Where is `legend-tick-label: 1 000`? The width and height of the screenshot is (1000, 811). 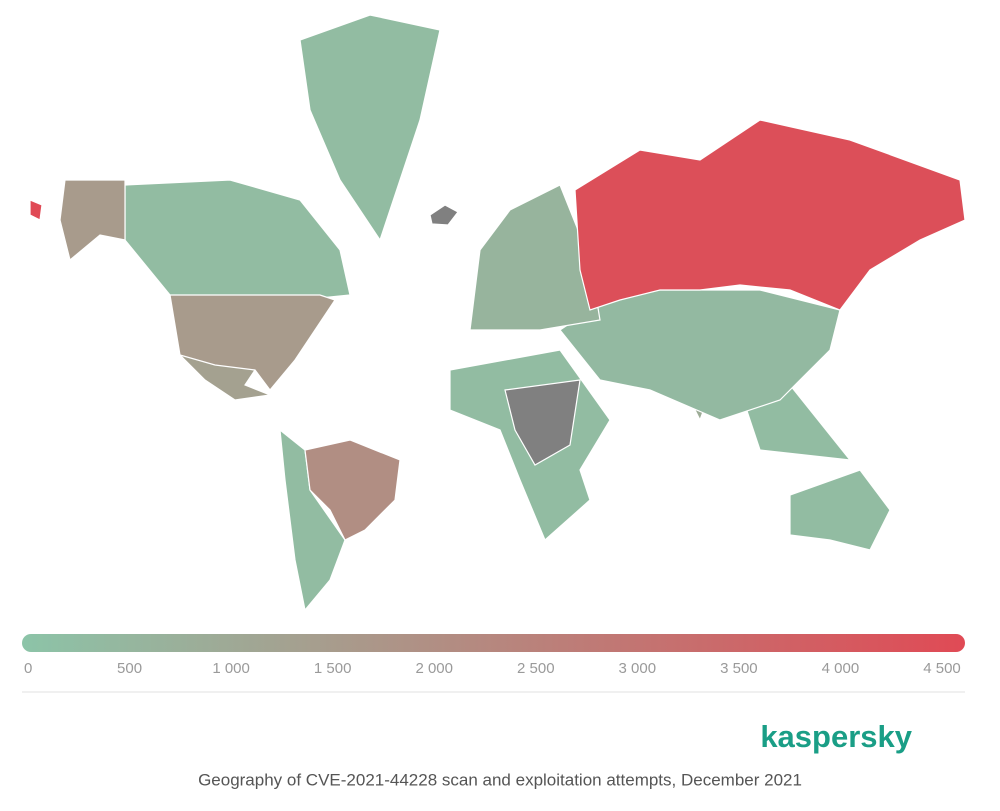
legend-tick-label: 1 000 is located at coordinates (231, 668).